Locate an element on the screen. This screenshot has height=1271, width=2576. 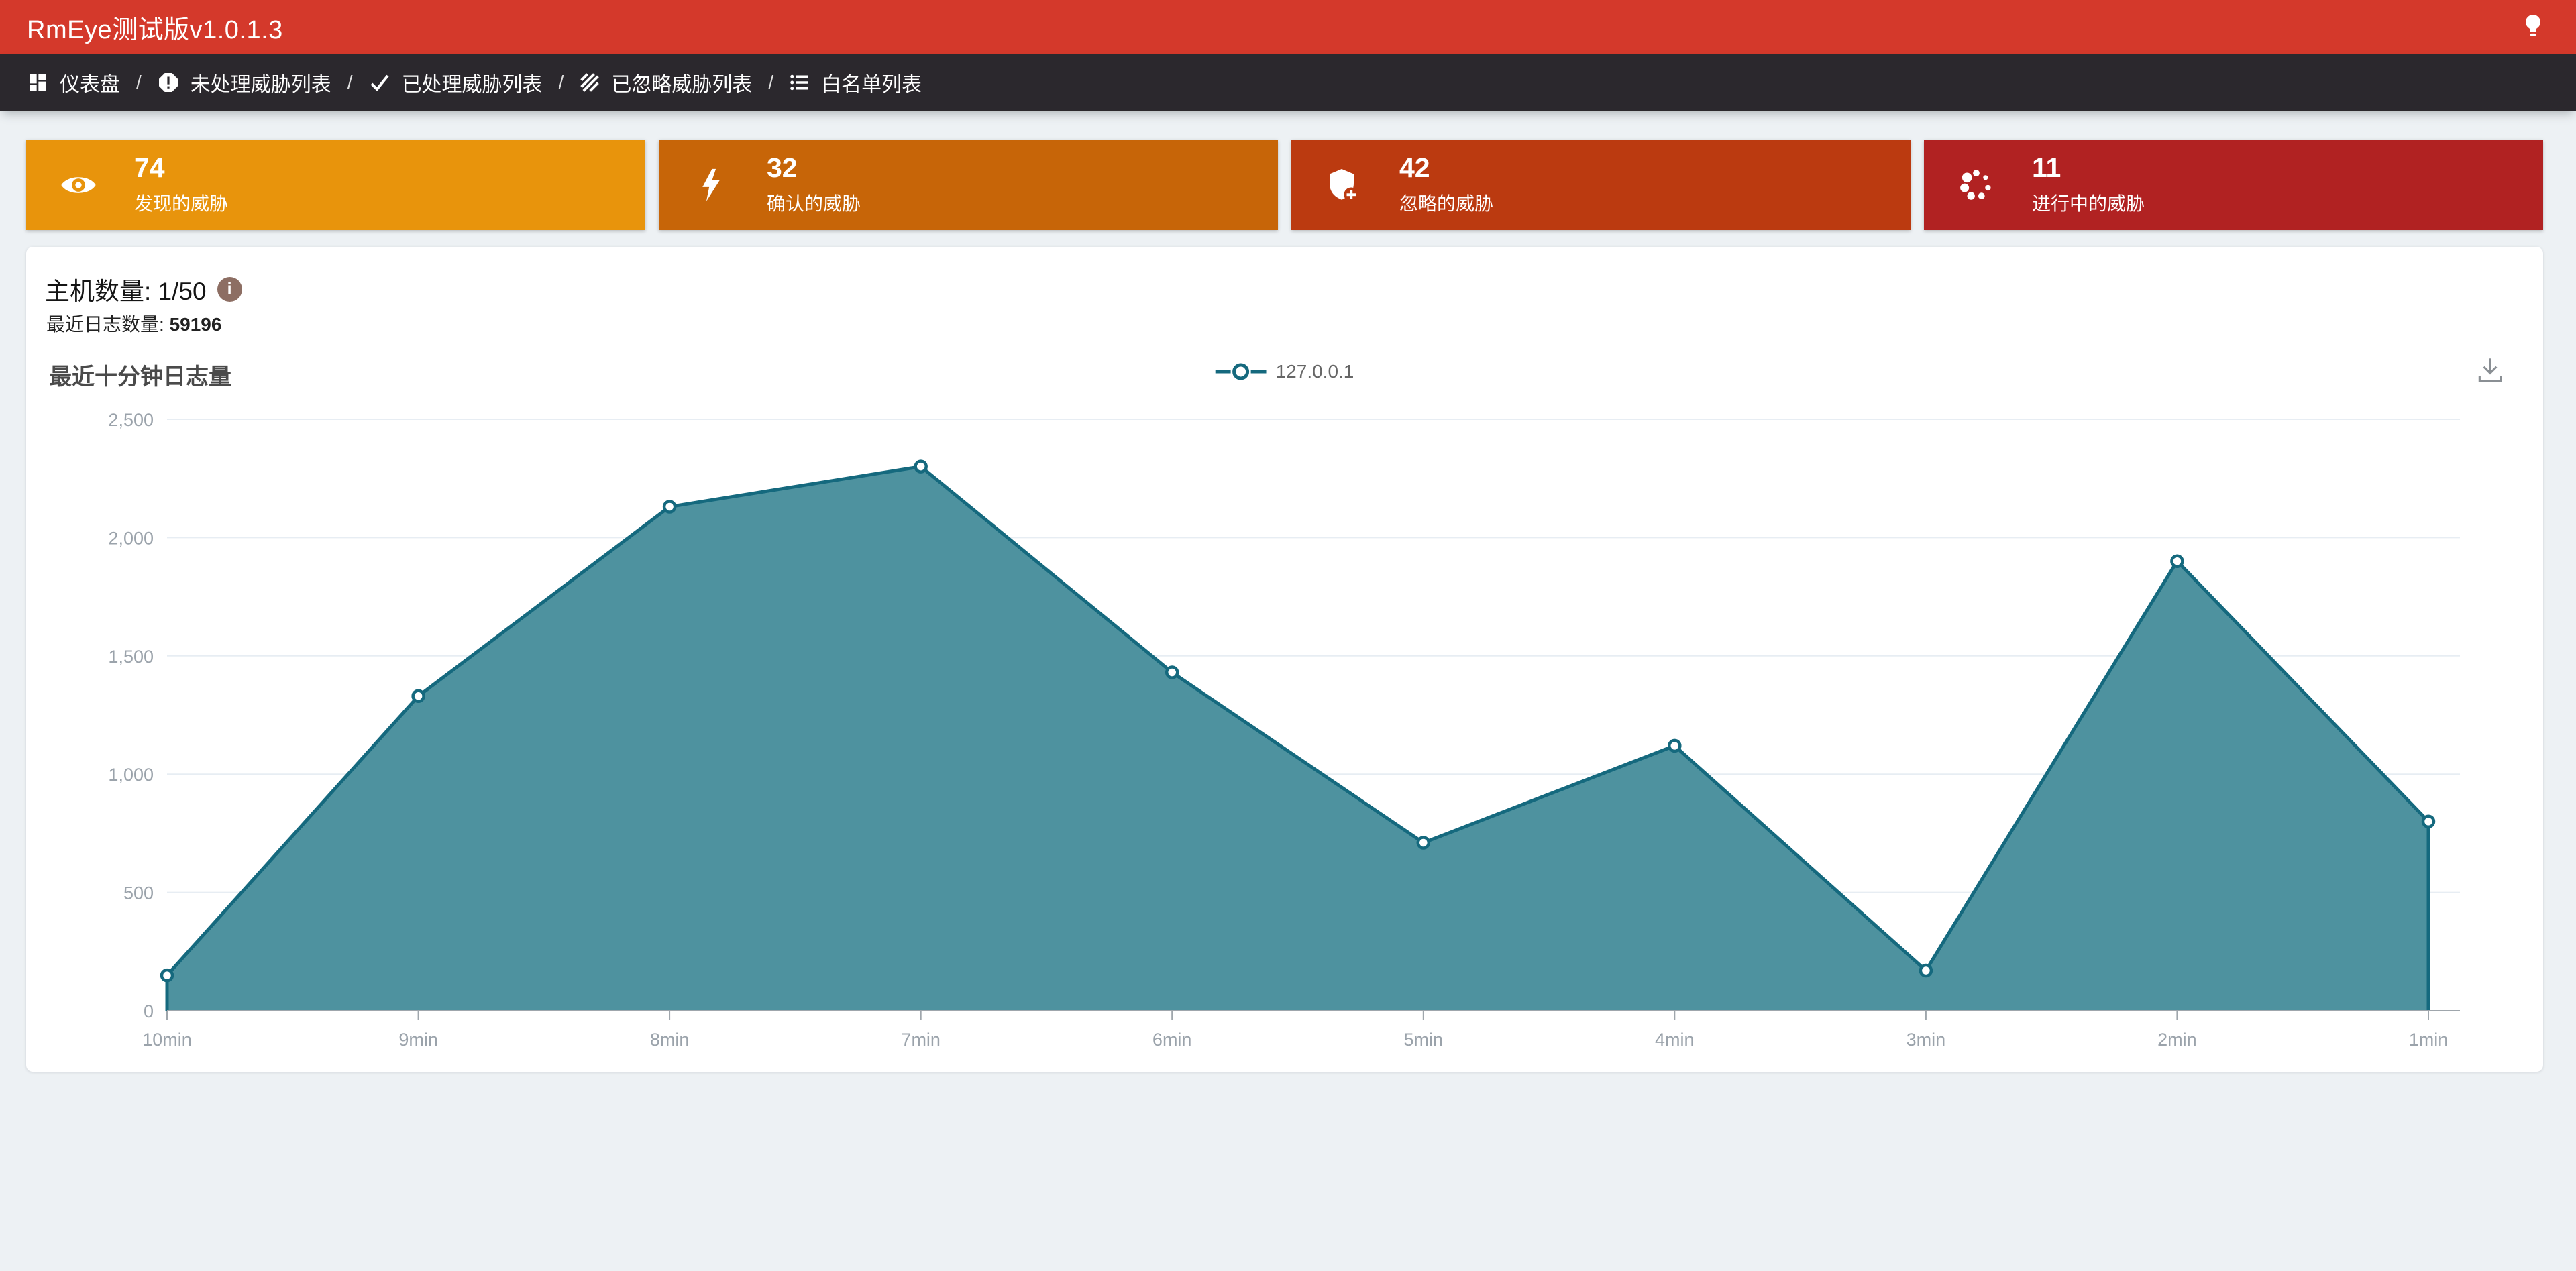
chart-title: 最近十分钟日志量 is located at coordinates (140, 377).